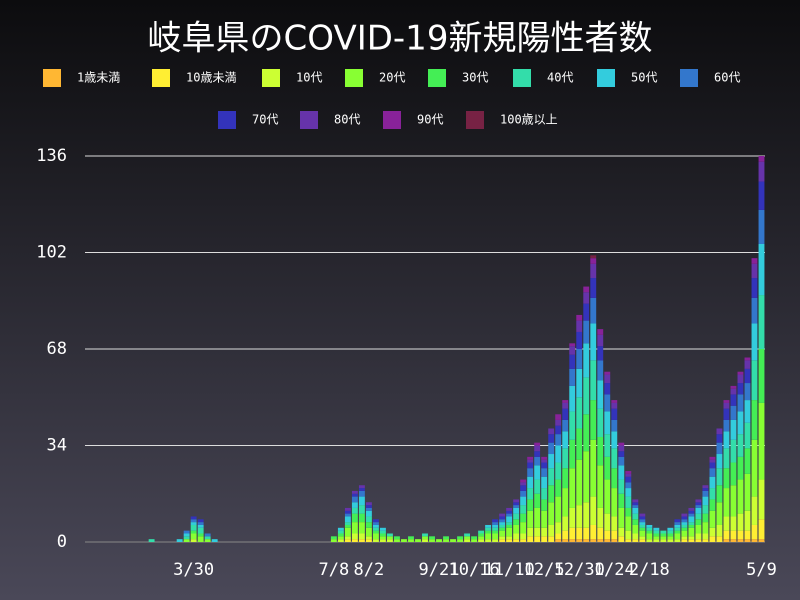  What do you see at coordinates (560, 78) in the screenshot?
I see `legend-label: 40代` at bounding box center [560, 78].